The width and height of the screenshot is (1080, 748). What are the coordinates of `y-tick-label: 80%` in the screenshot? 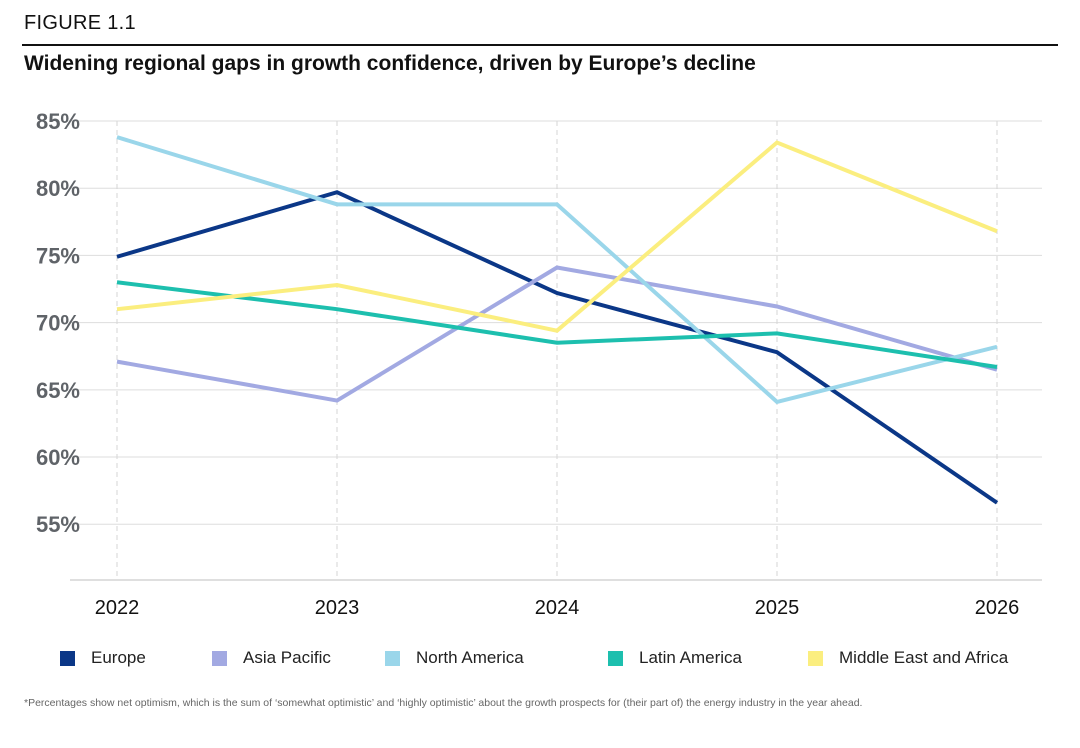 It's located at (58, 188).